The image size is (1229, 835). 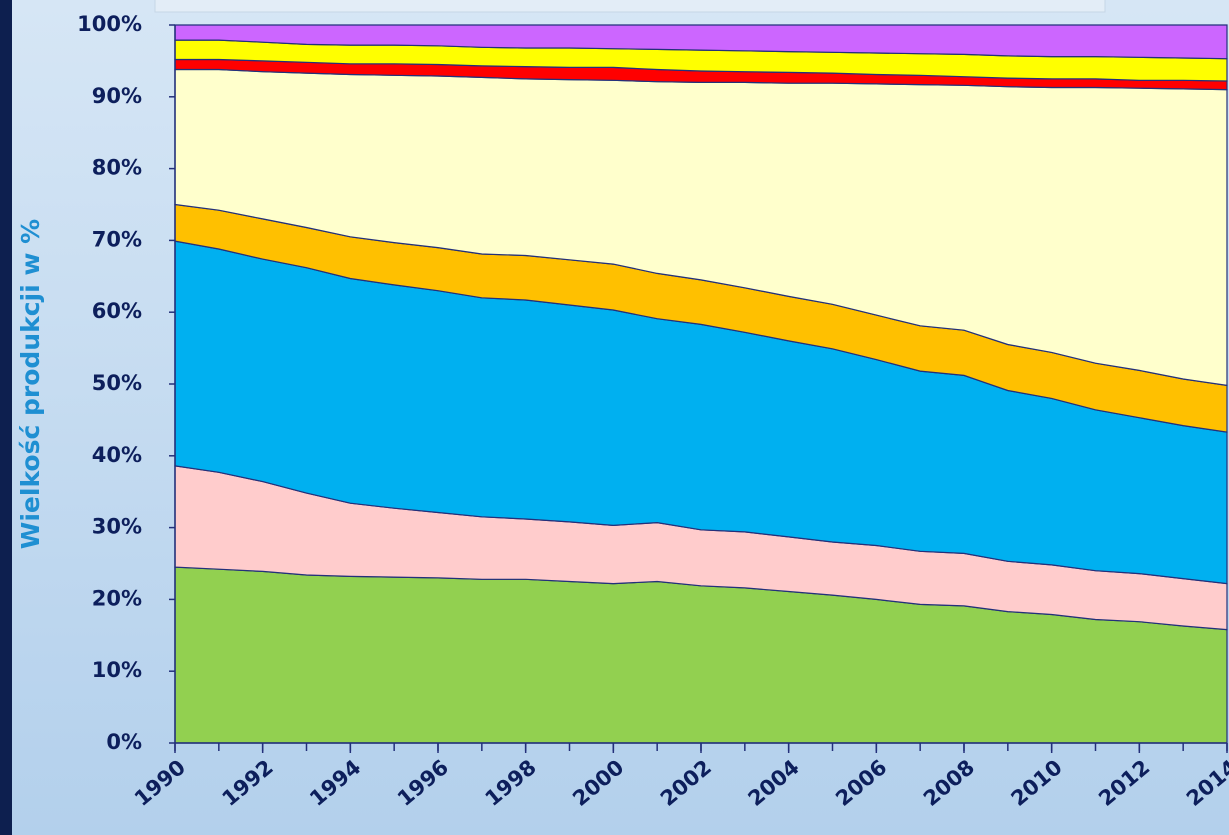 What do you see at coordinates (124, 742) in the screenshot?
I see `y-tick-label: 0%` at bounding box center [124, 742].